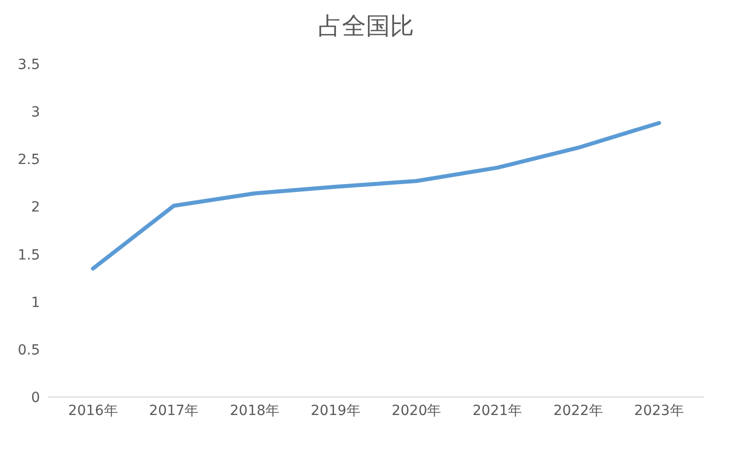  Describe the element at coordinates (29, 64) in the screenshot. I see `y-tick-label: 3.5` at that location.